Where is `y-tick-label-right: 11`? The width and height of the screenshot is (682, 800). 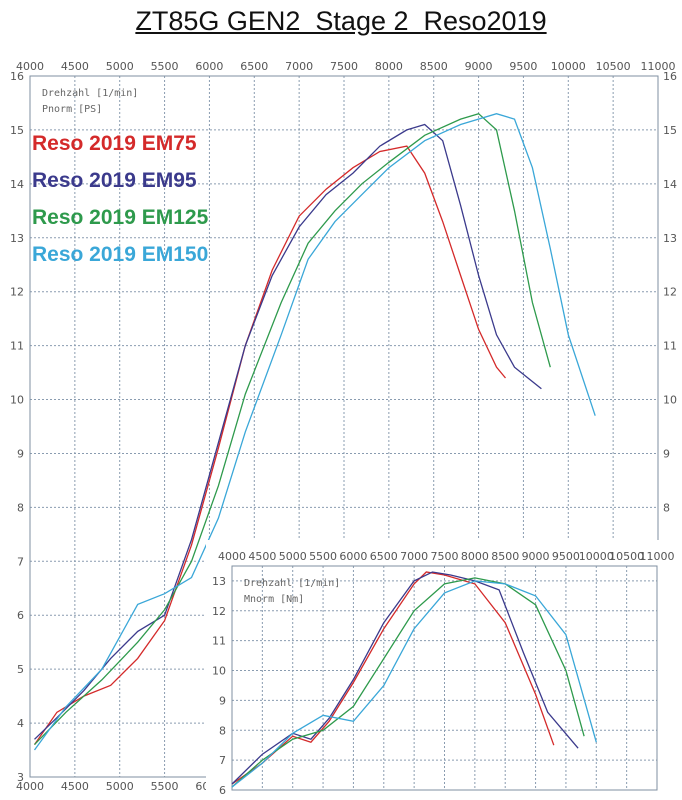
y-tick-label-right: 11 is located at coordinates (670, 346).